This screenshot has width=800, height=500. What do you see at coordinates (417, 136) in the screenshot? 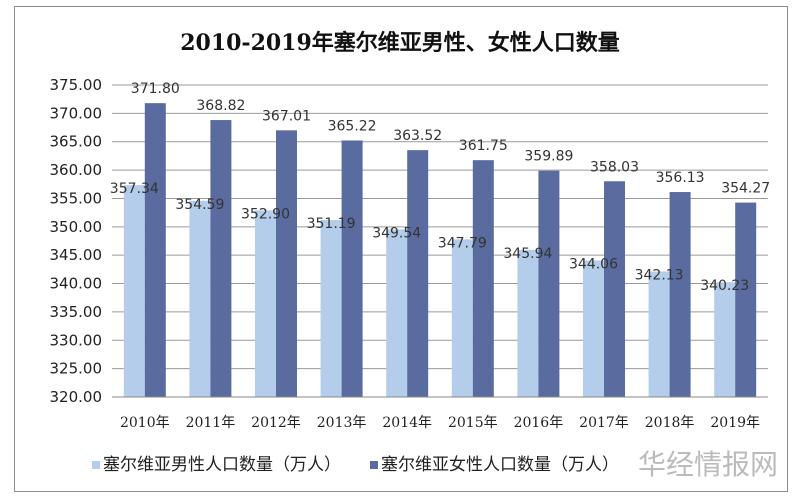
I see `female-data-label: 363.52` at bounding box center [417, 136].